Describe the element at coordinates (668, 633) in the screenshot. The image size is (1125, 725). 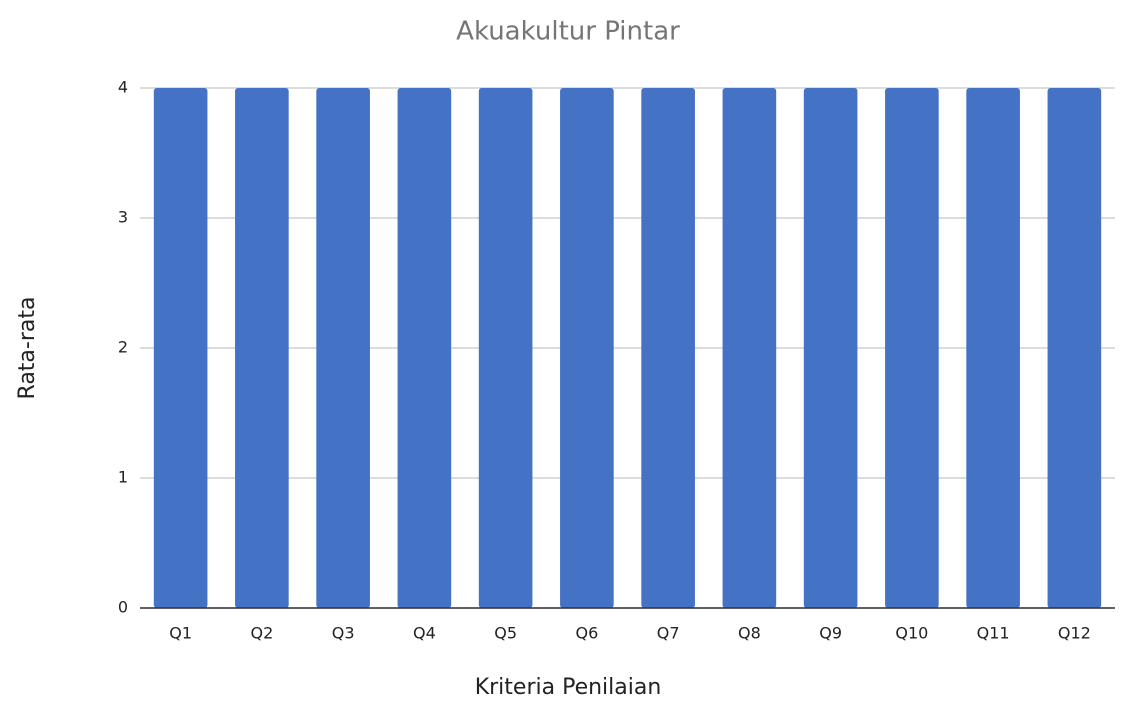
I see `x-tick-label: Q7` at that location.